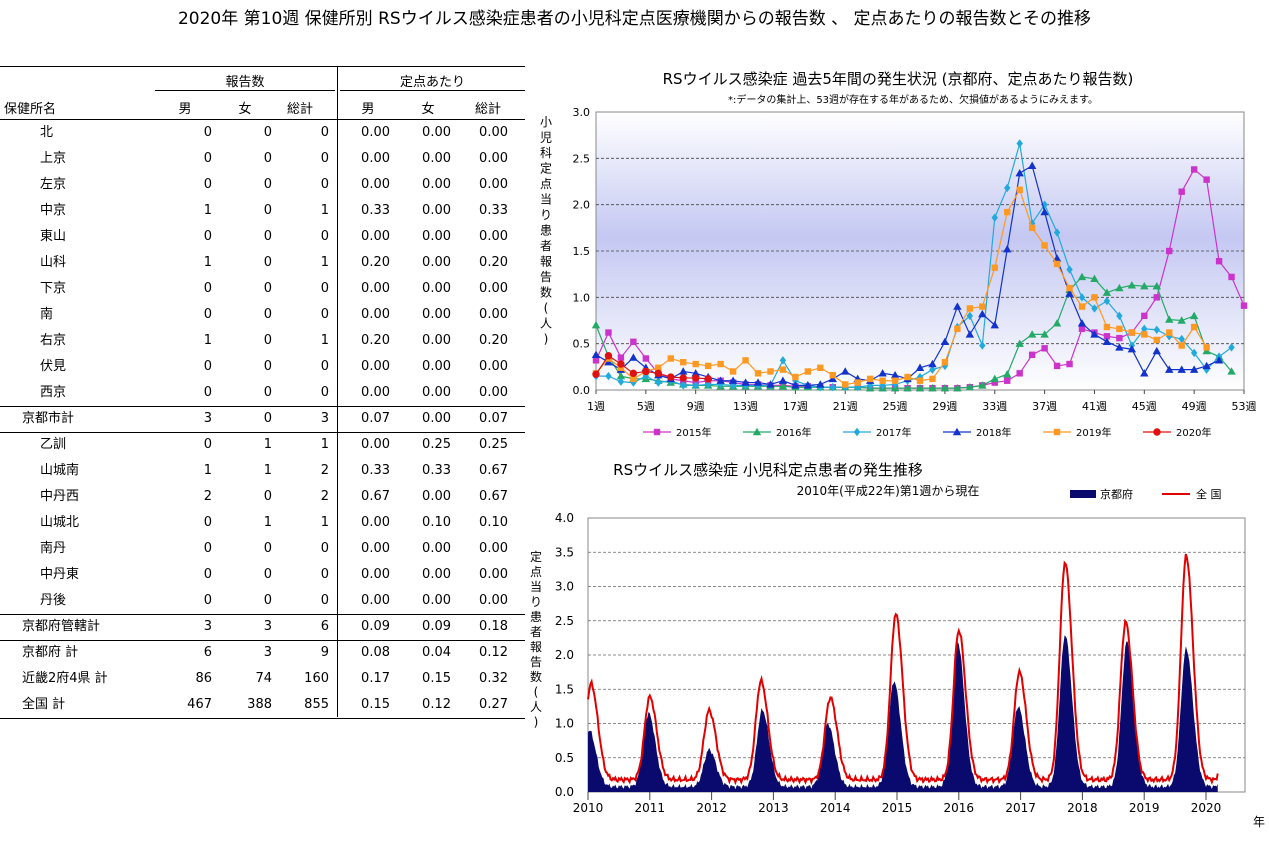  I want to click on chart2-y-tick: 4.0, so click(564, 518).